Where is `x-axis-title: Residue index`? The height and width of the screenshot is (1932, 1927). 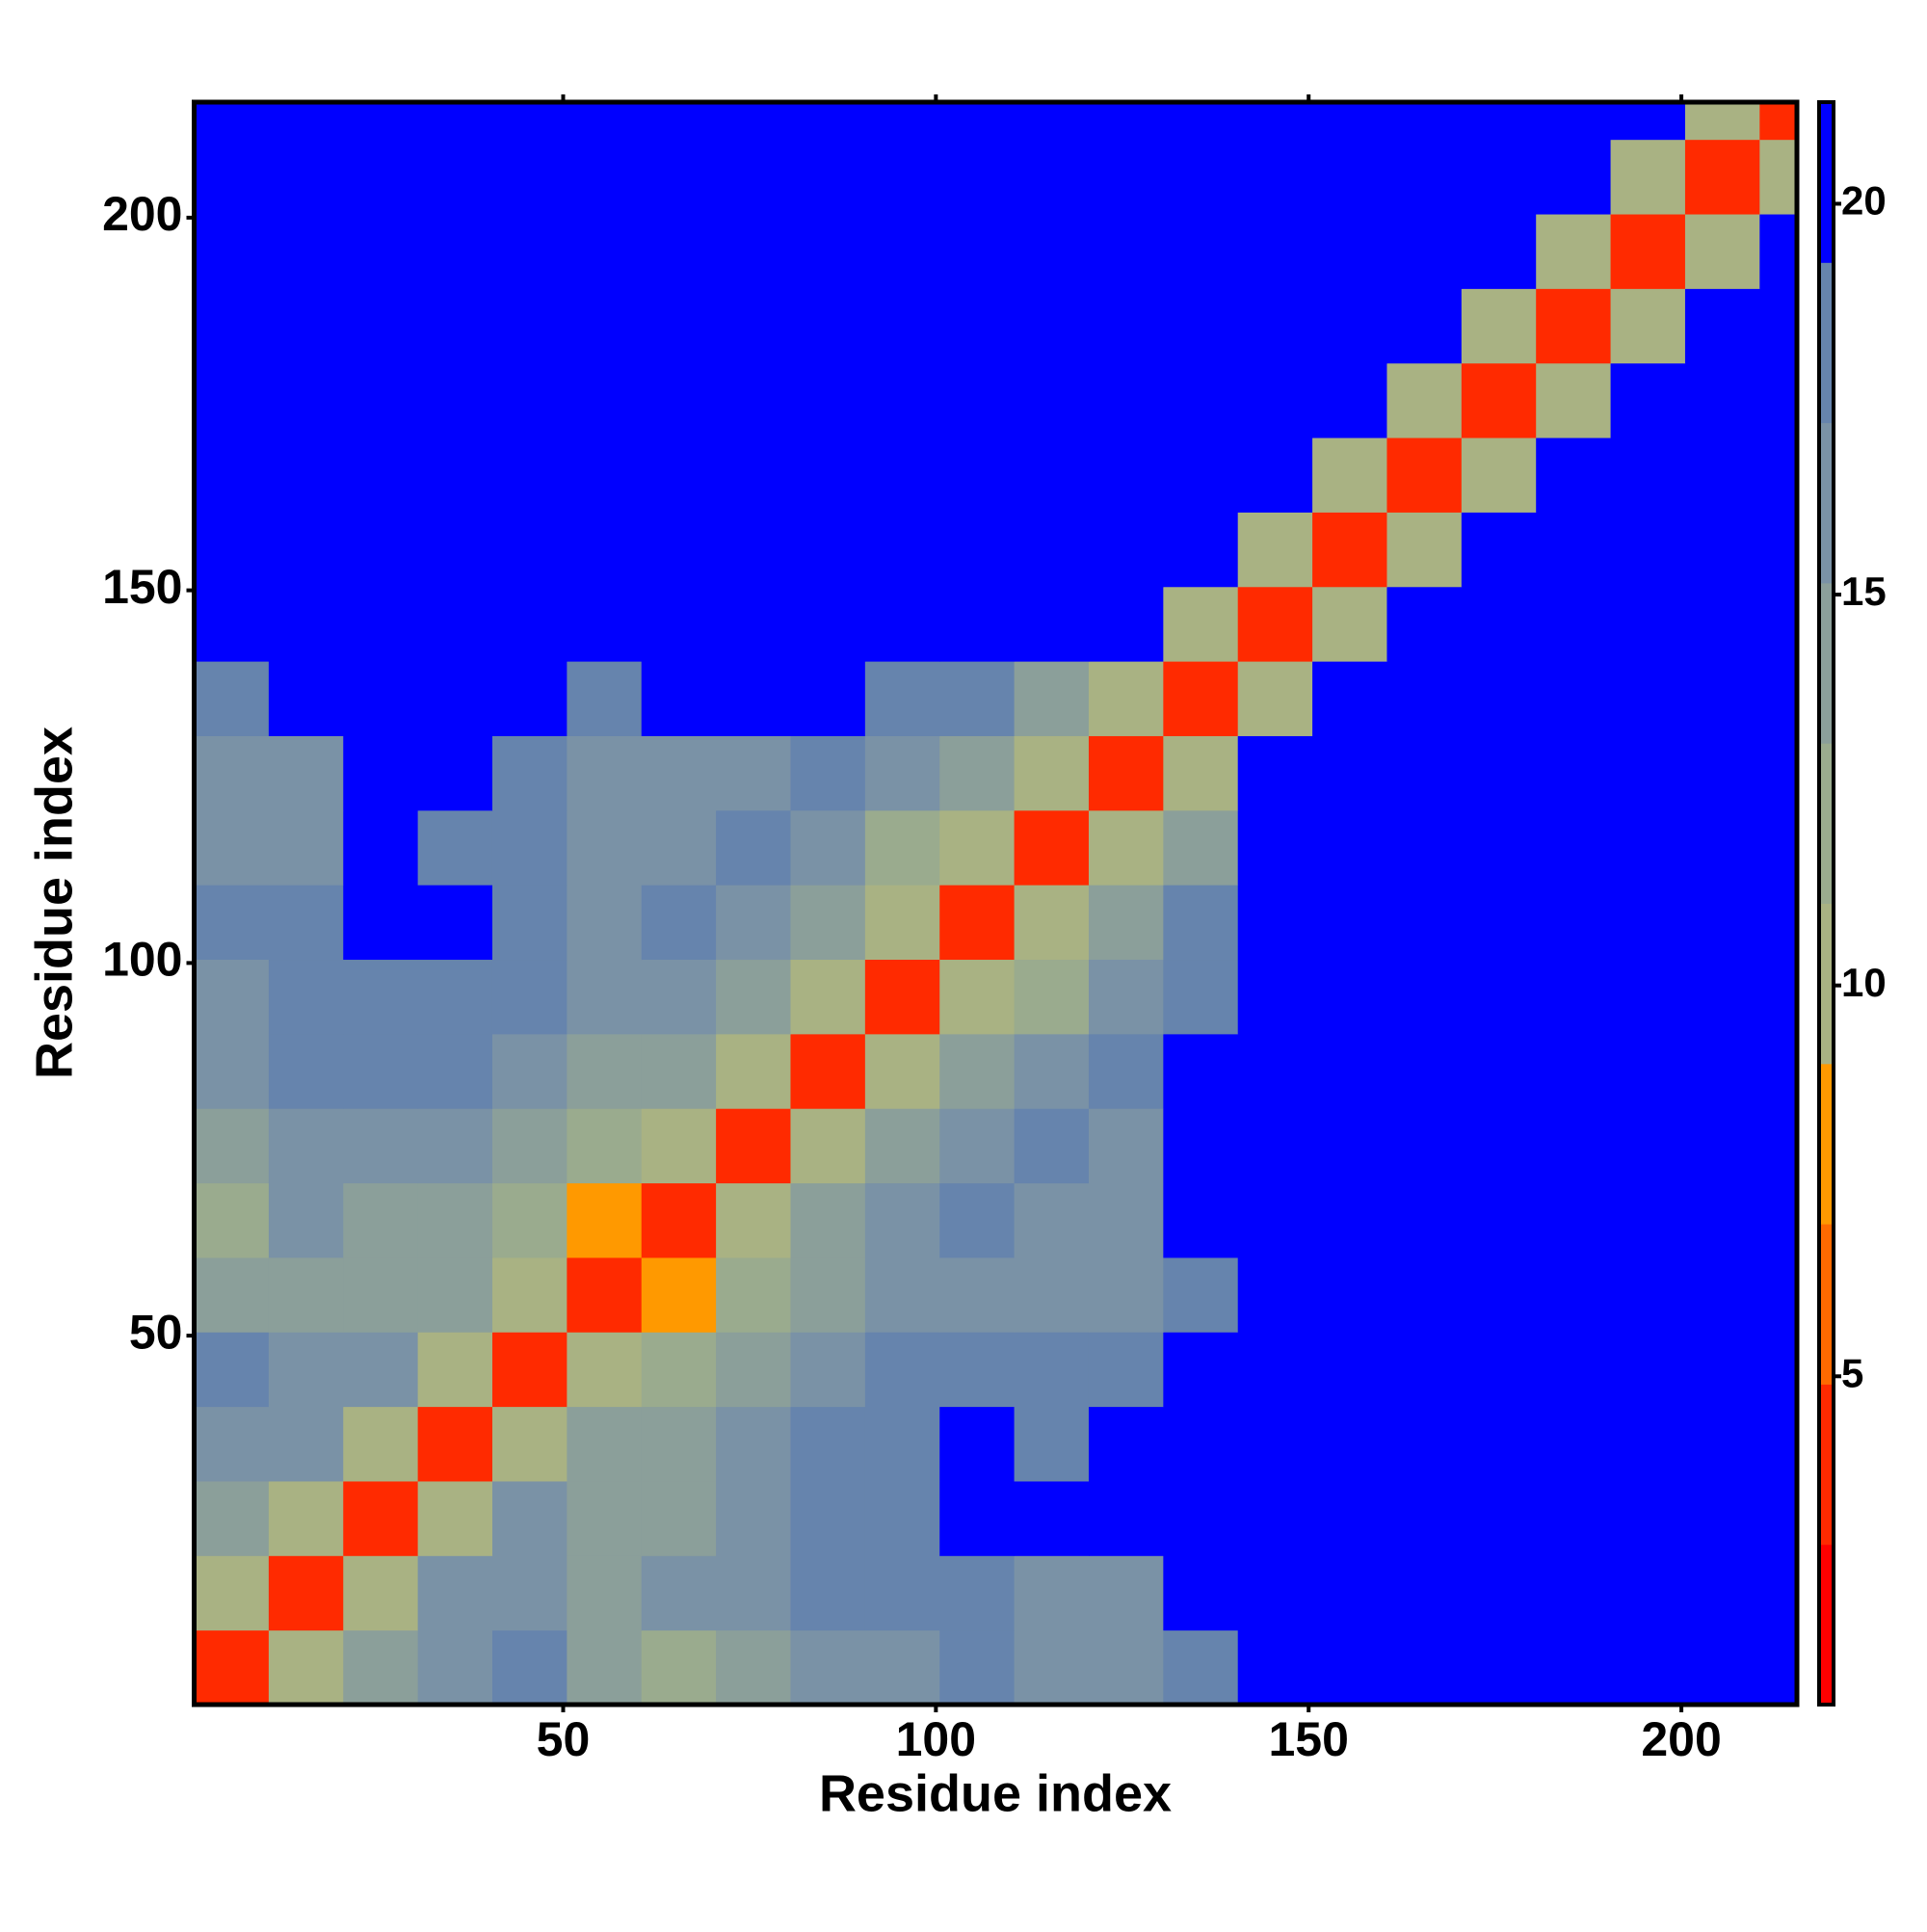
x-axis-title: Residue index is located at coordinates (996, 1793).